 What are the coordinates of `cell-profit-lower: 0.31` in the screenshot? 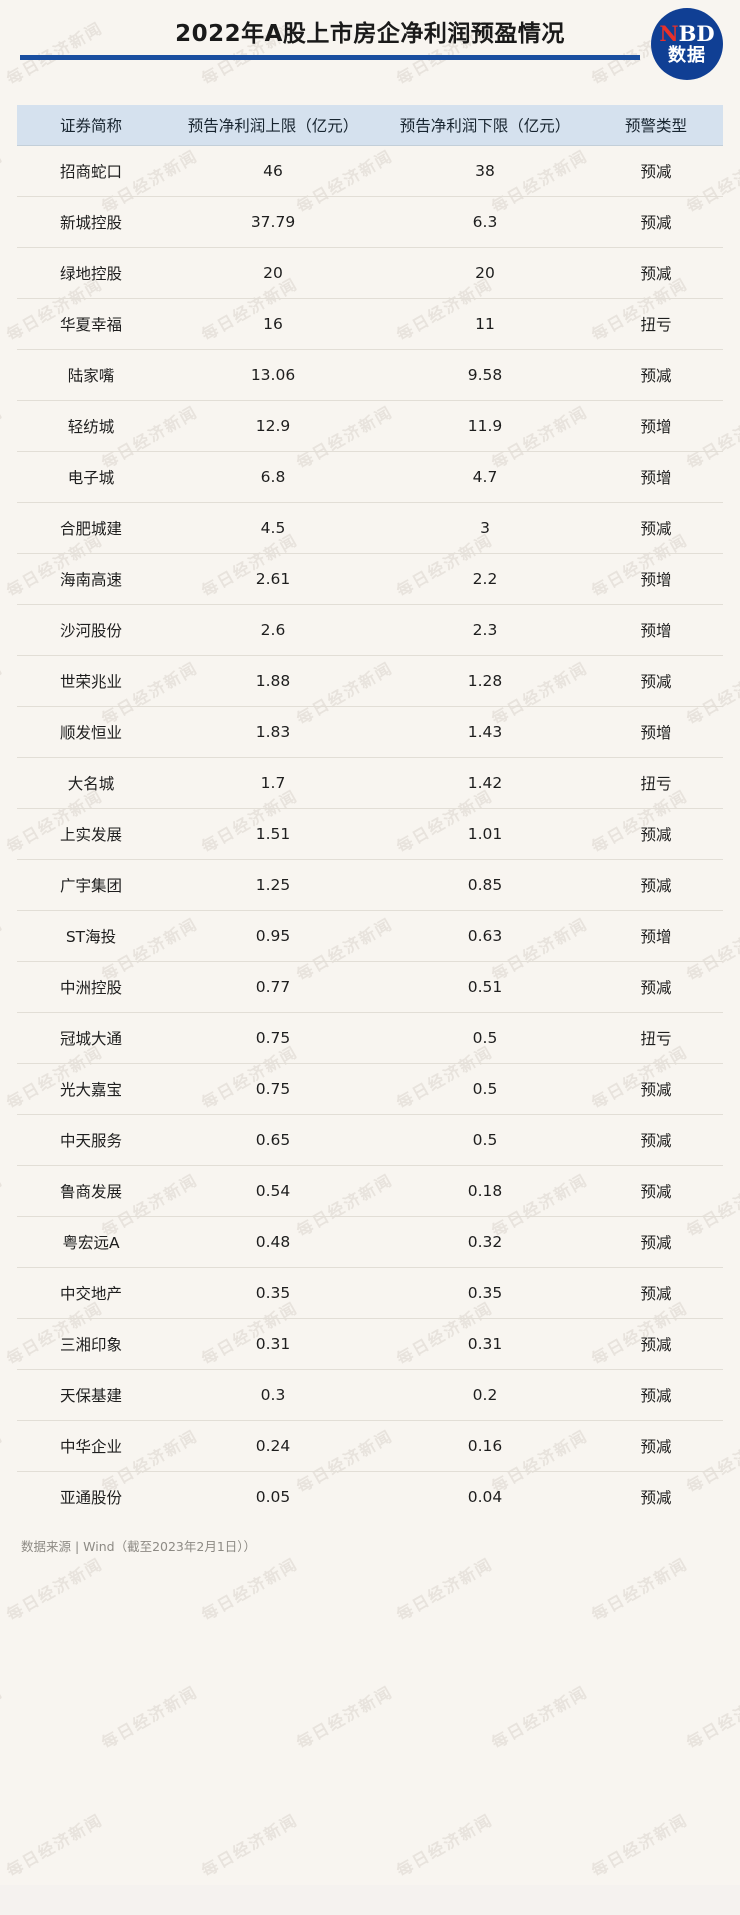 It's located at (485, 1344).